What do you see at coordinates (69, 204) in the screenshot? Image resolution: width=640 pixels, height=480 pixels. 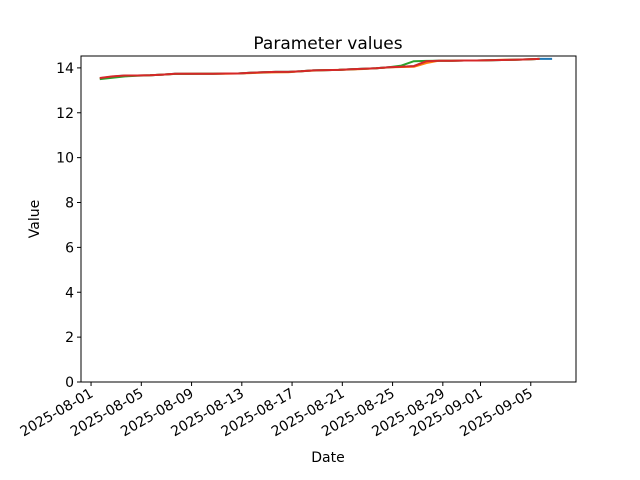 I see `y-tick-label: 8` at bounding box center [69, 204].